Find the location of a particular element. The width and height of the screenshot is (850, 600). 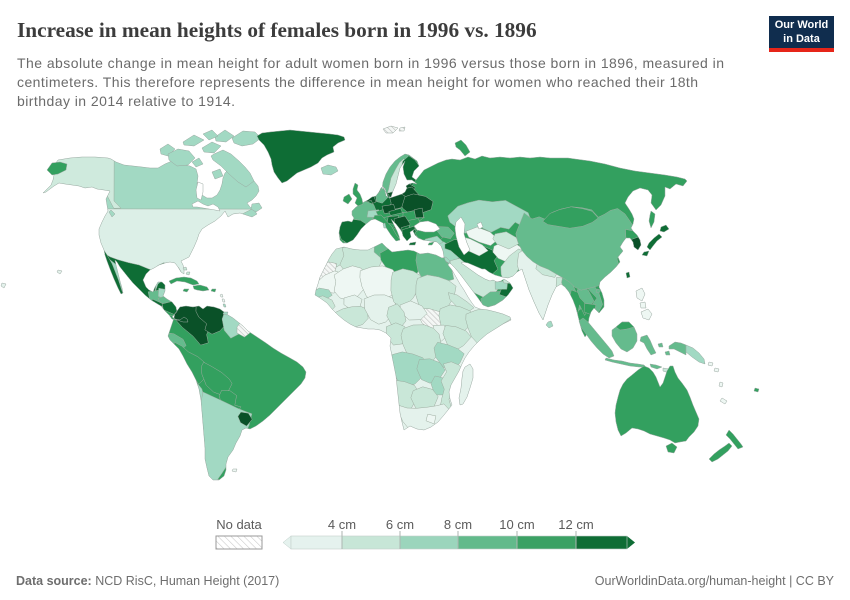

svg-text: No data is located at coordinates (239, 524).